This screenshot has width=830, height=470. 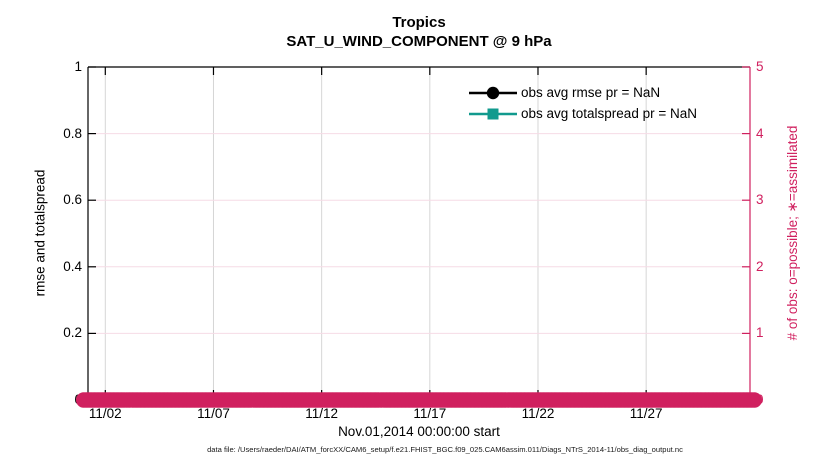 What do you see at coordinates (609, 113) in the screenshot?
I see `legend-label: obs avg totalspread pr = NaN` at bounding box center [609, 113].